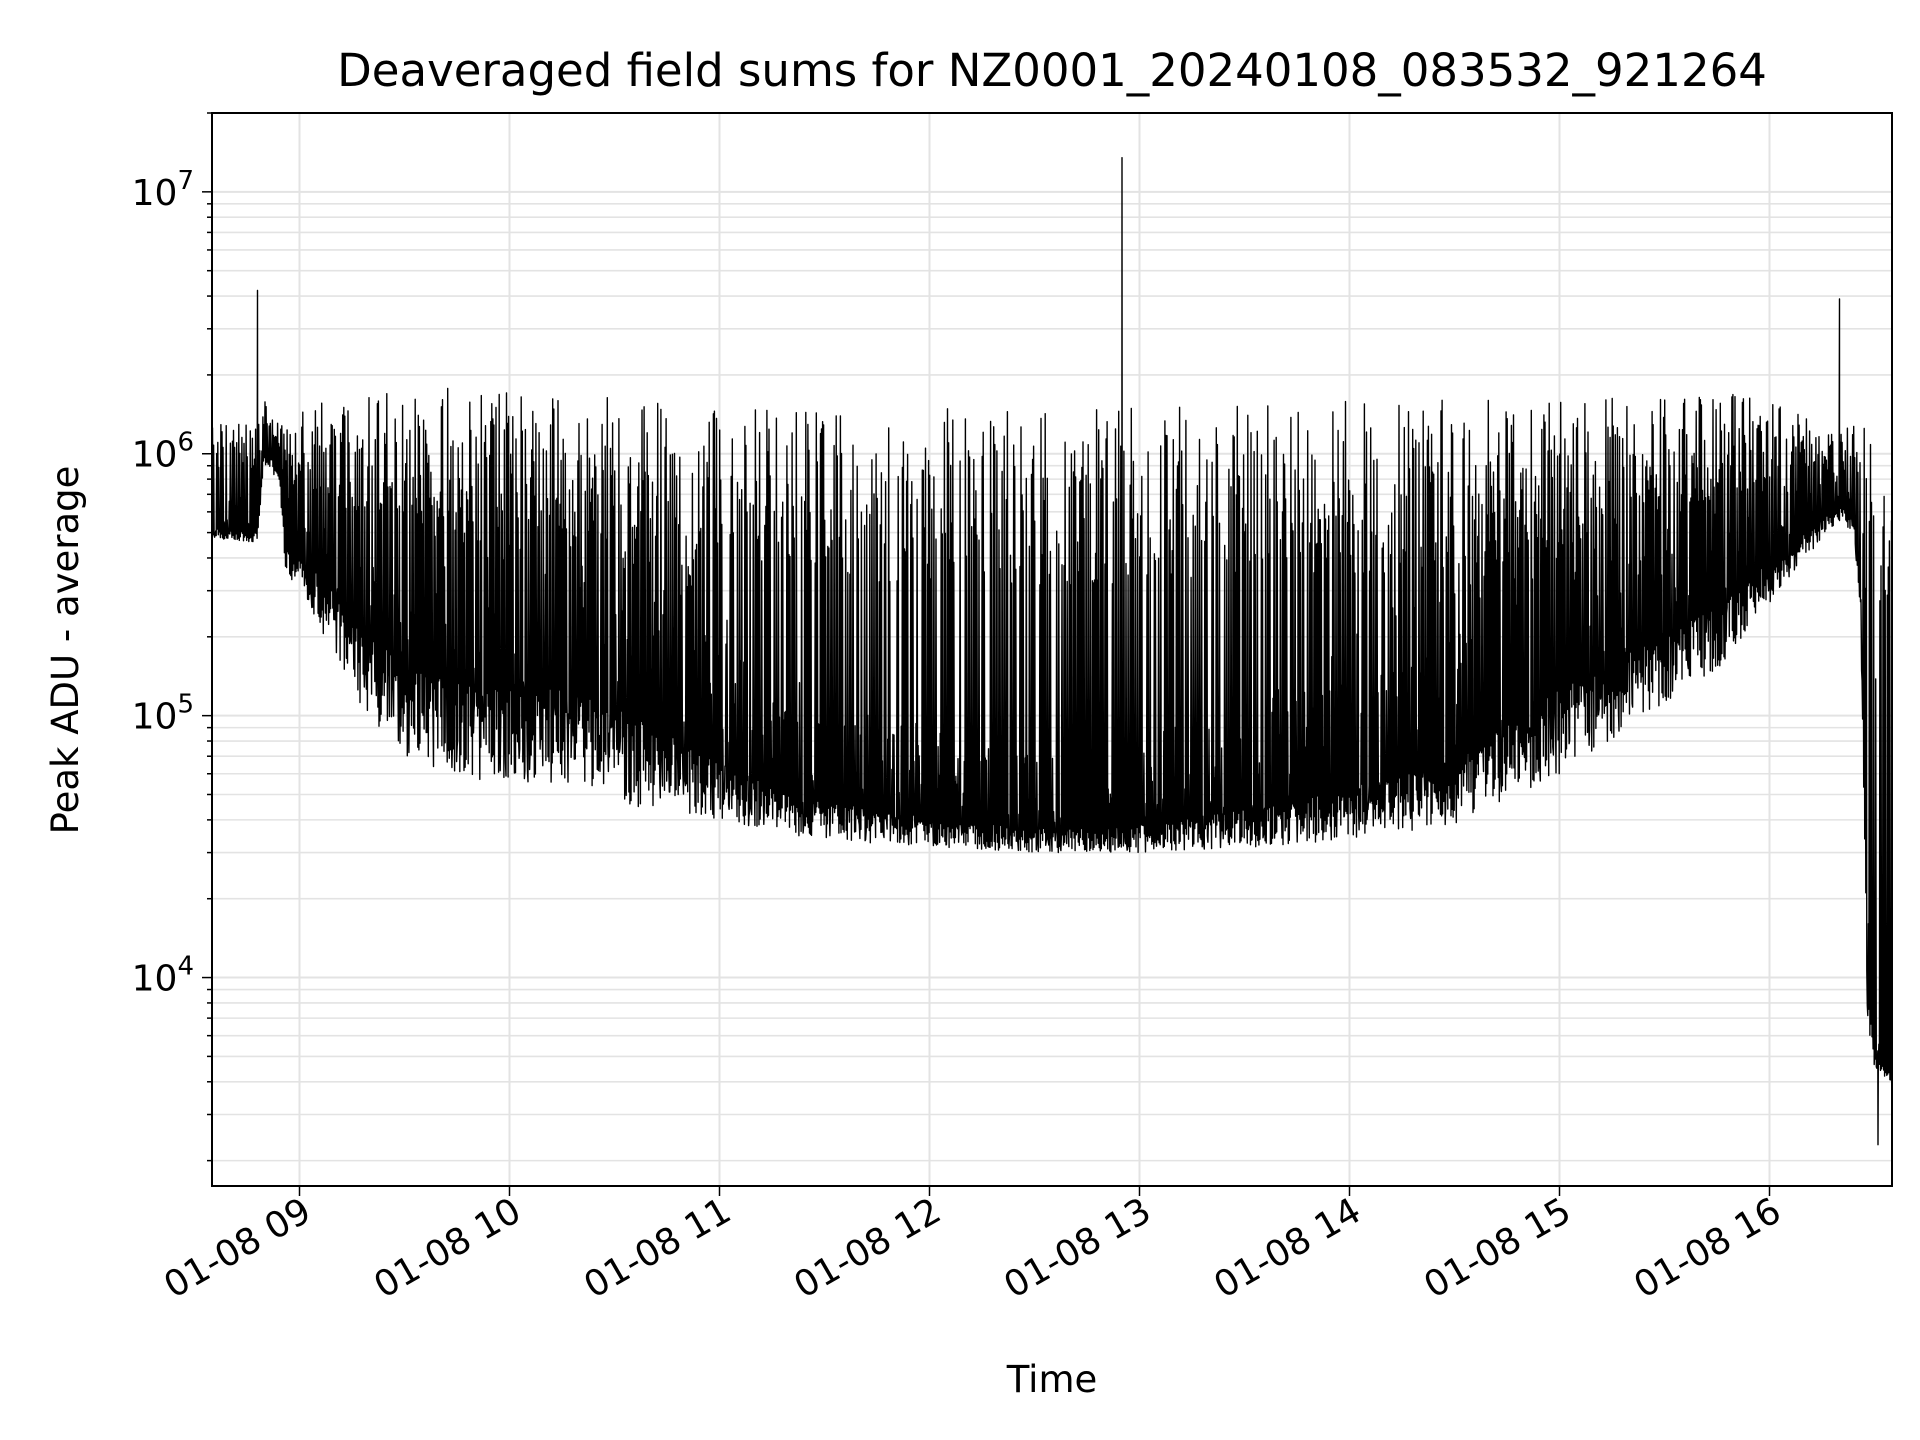  Describe the element at coordinates (163, 452) in the screenshot. I see `y-tick-label: 10⁶` at that location.